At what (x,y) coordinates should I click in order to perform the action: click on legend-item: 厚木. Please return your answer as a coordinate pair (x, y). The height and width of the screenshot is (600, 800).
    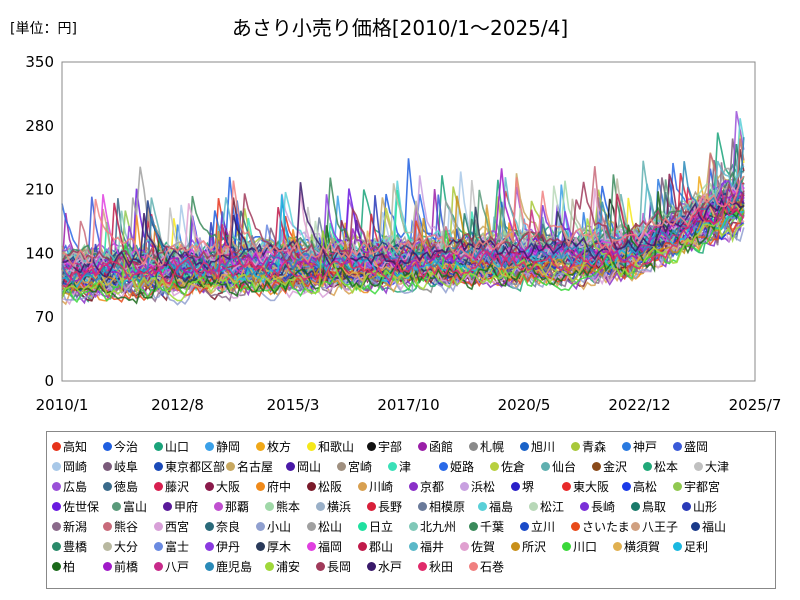
    Looking at the image, I should click on (281, 546).